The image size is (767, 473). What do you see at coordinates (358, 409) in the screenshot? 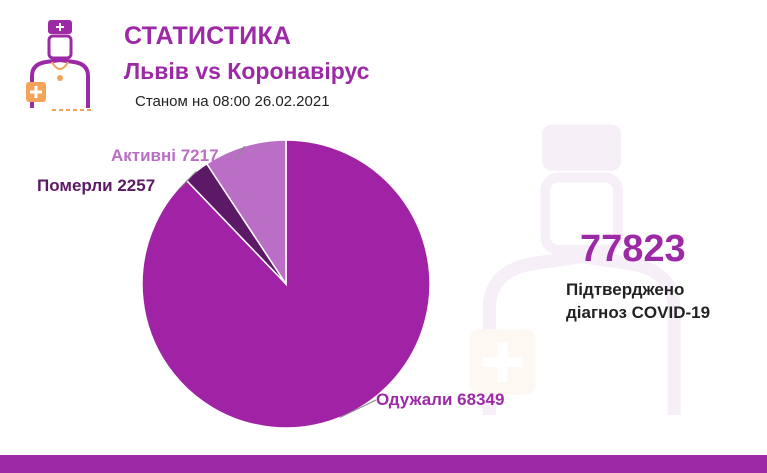
I see `leader-line-recovered` at bounding box center [358, 409].